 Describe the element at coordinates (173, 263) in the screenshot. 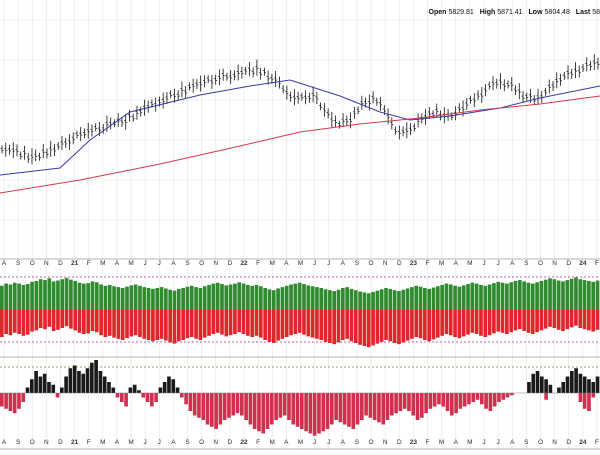

I see `x-tick-label-upper: A` at that location.